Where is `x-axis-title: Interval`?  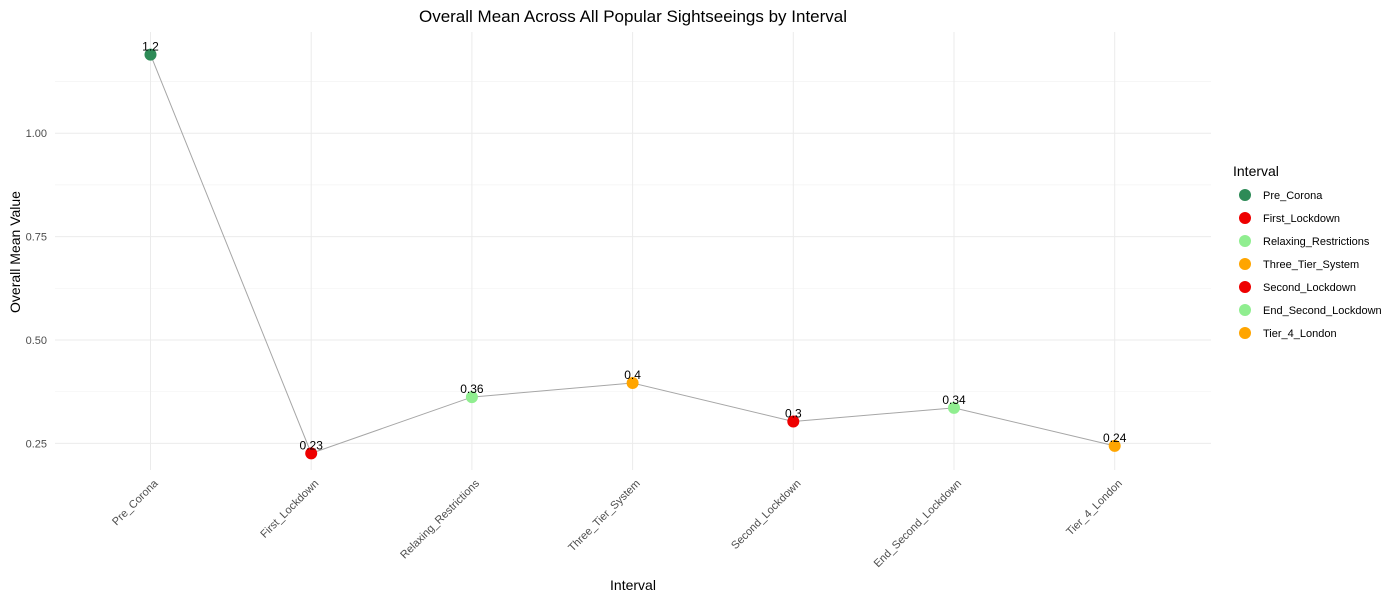
x-axis-title: Interval is located at coordinates (633, 585).